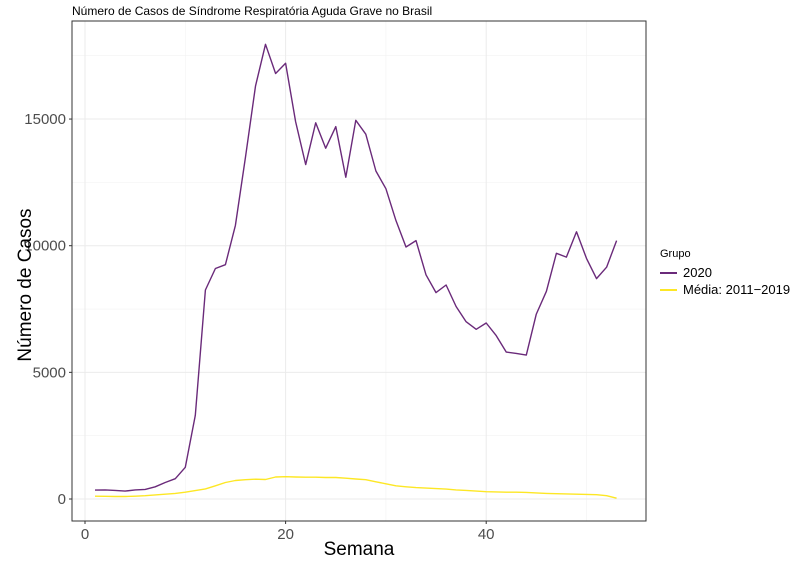  Describe the element at coordinates (45, 246) in the screenshot. I see `y-tick-label: 10000` at that location.